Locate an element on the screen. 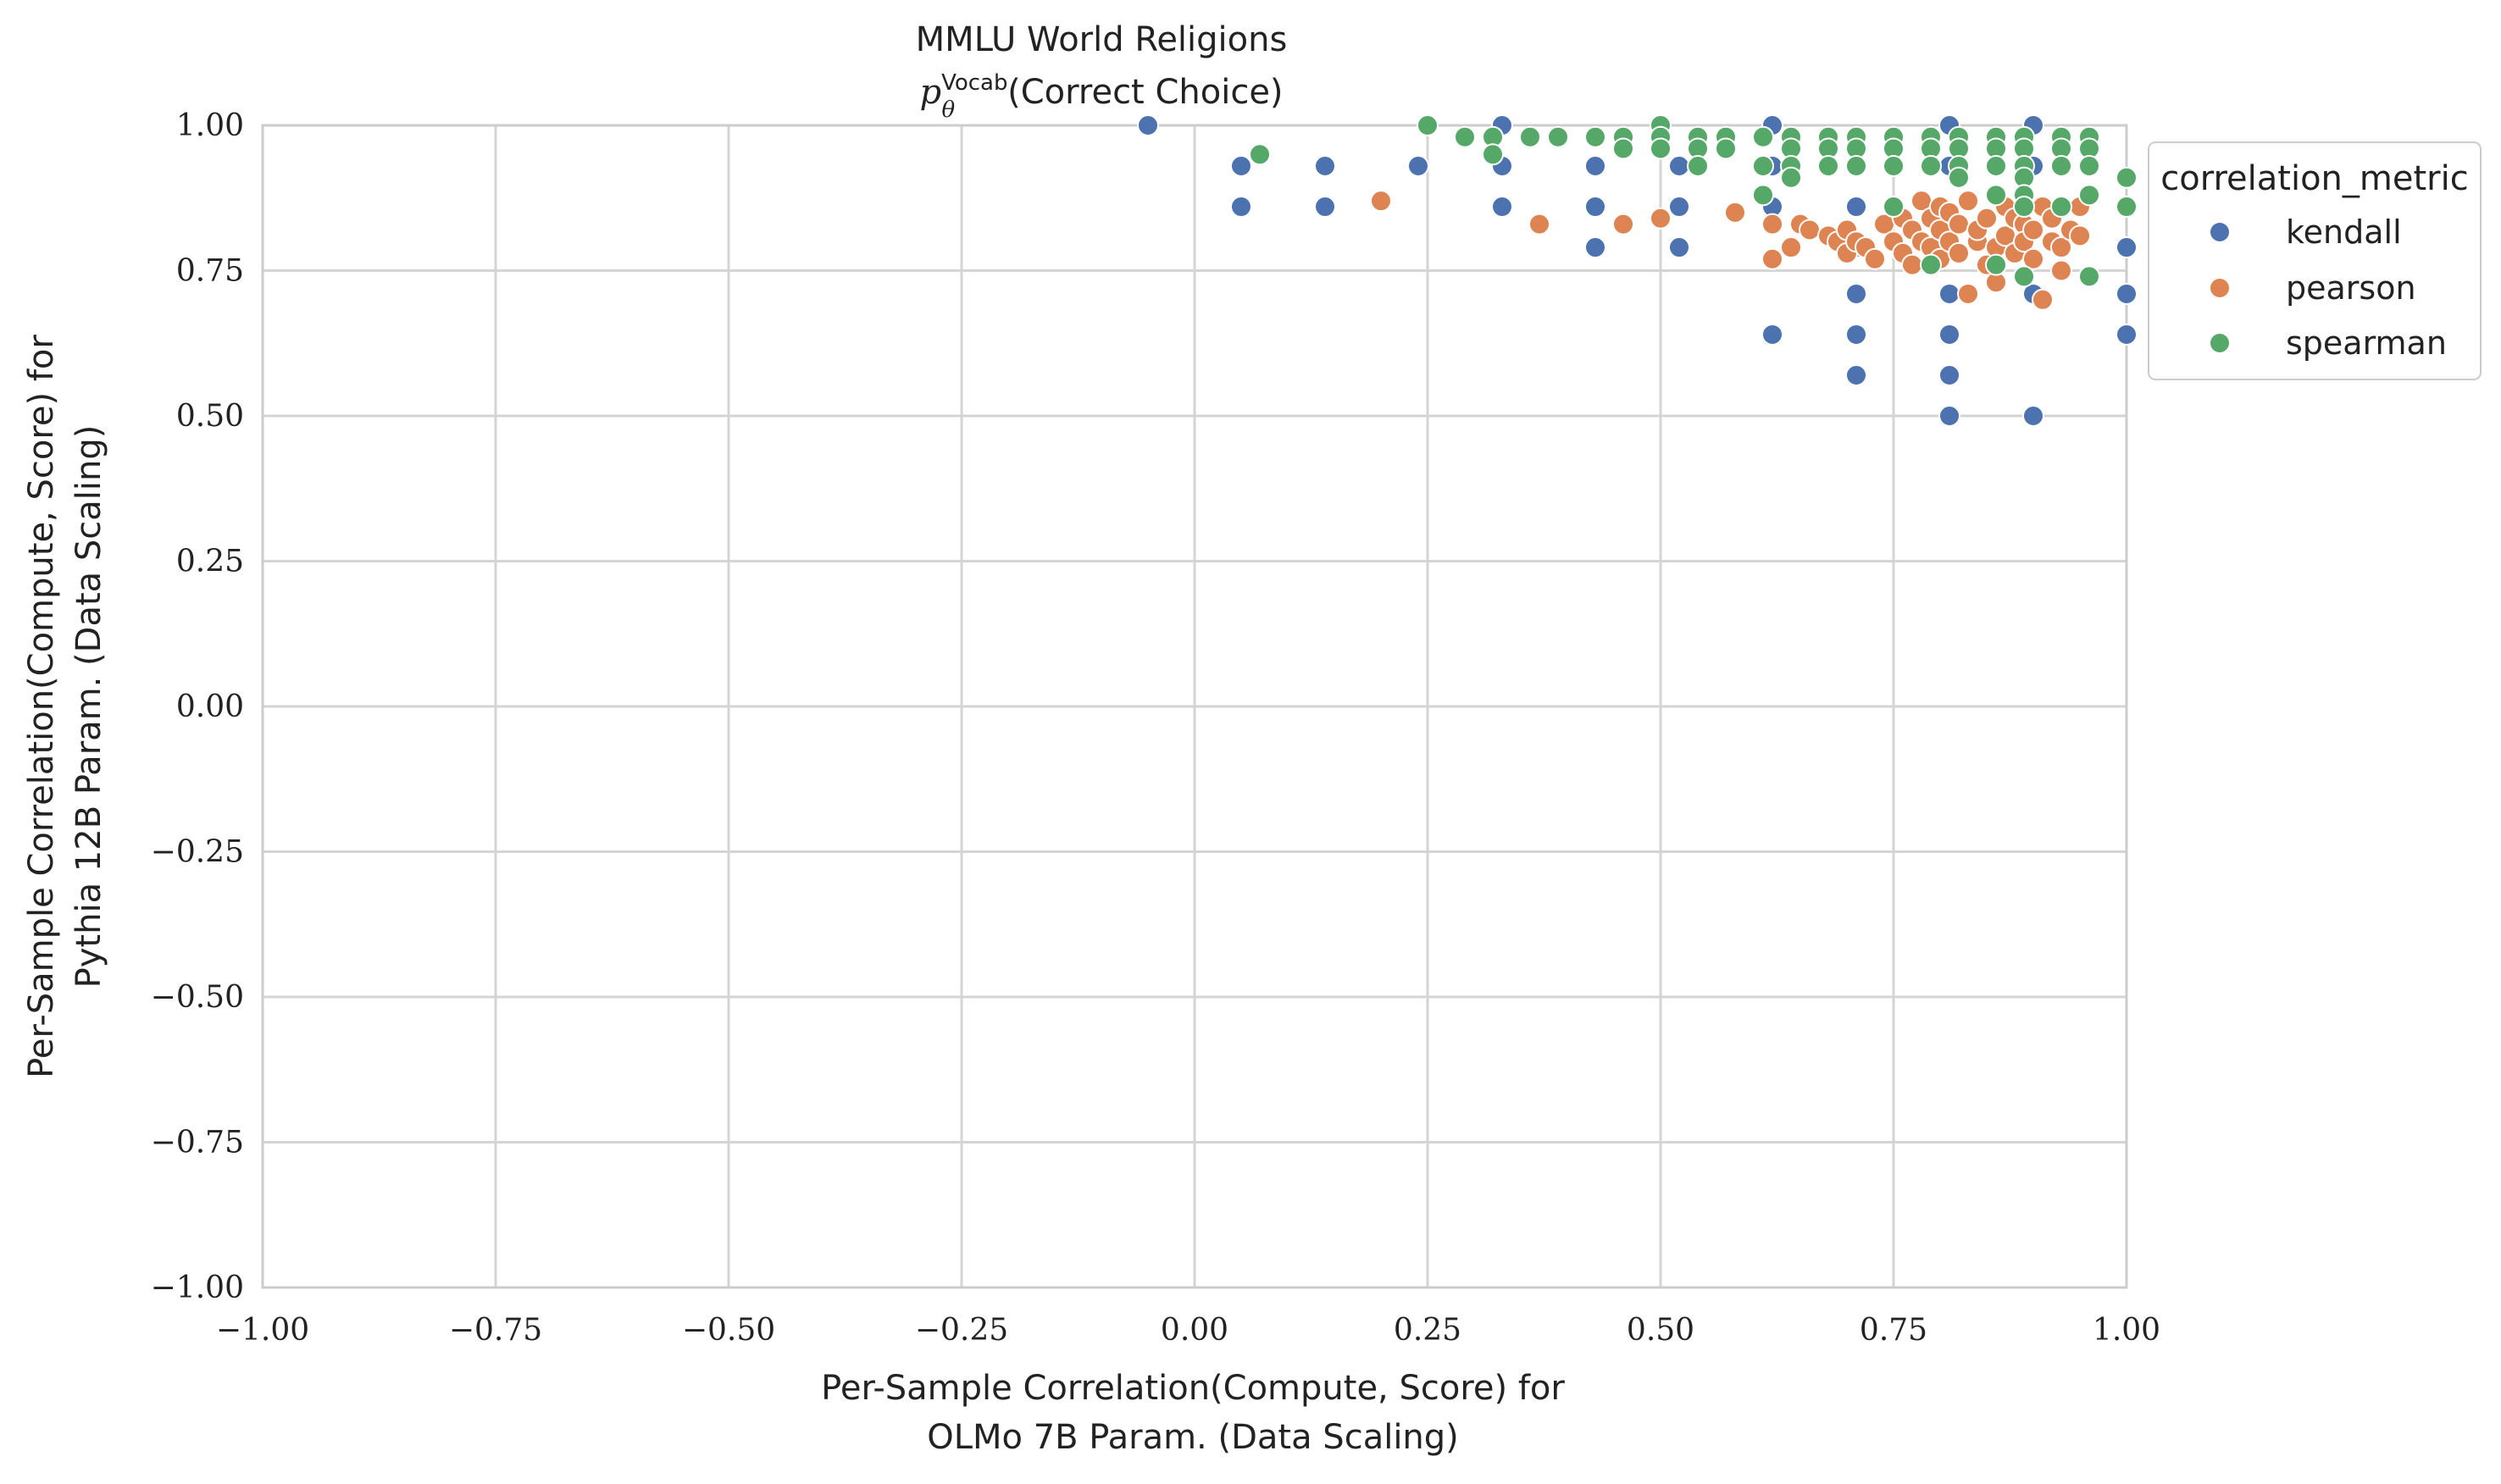 The width and height of the screenshot is (2501, 1484). legend-marker-pearson is located at coordinates (2219, 288).